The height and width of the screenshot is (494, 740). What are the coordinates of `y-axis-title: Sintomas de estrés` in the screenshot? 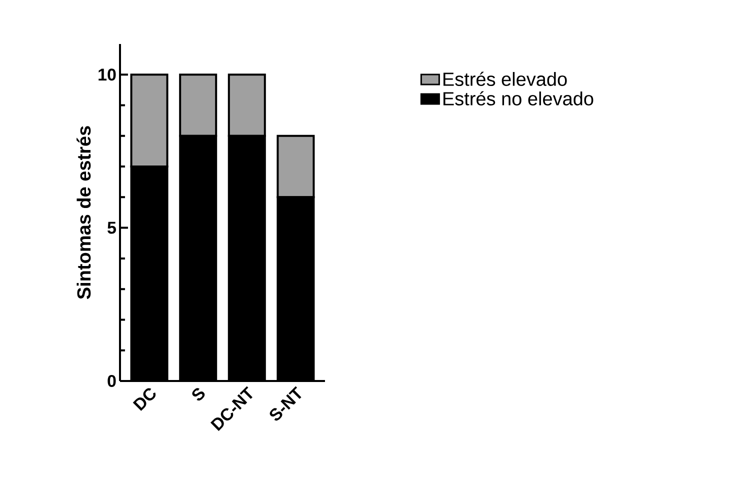 It's located at (83, 213).